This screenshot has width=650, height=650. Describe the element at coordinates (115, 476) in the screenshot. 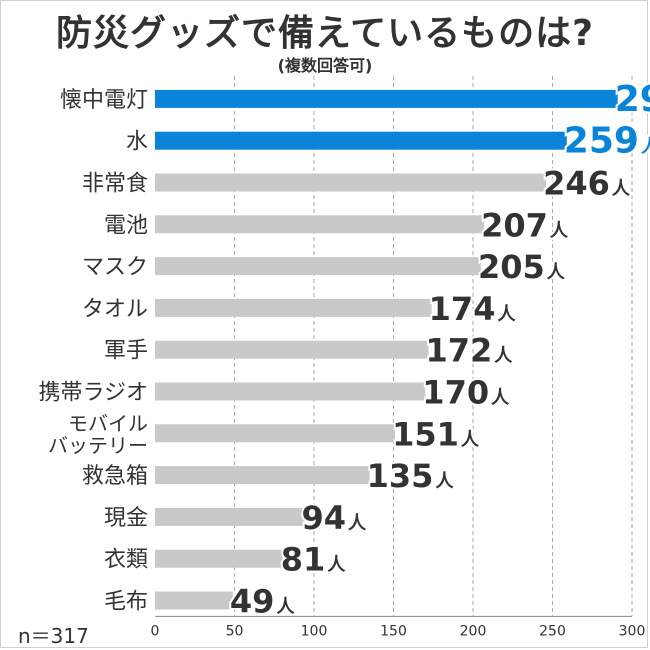

I see `category-label: 救急箱` at that location.